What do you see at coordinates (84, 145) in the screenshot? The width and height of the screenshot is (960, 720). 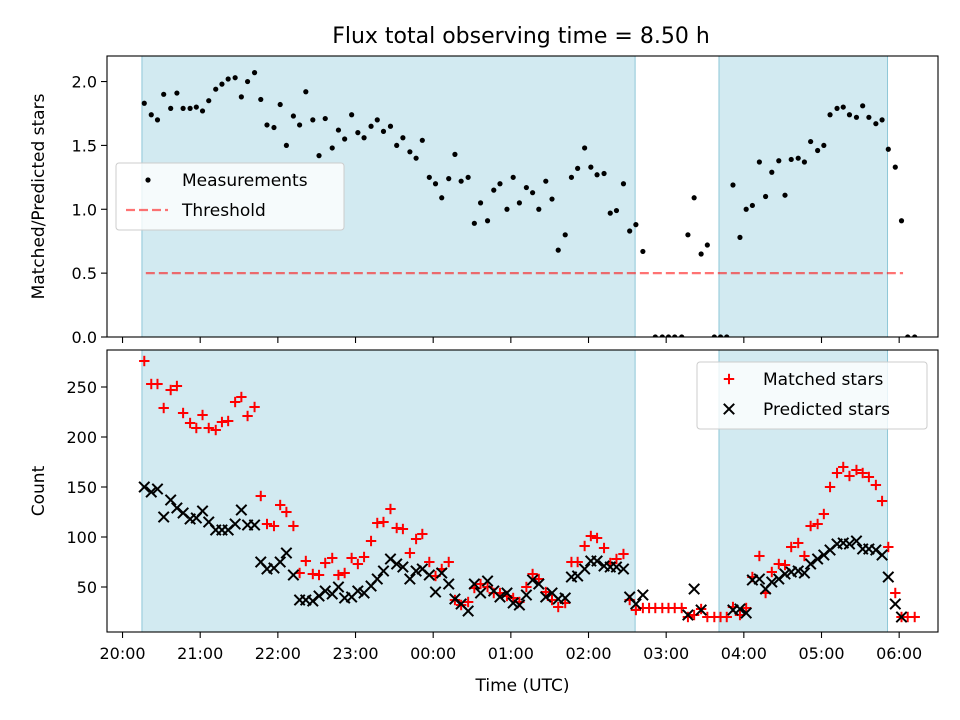 I see `y-tick-label: 1.5` at bounding box center [84, 145].